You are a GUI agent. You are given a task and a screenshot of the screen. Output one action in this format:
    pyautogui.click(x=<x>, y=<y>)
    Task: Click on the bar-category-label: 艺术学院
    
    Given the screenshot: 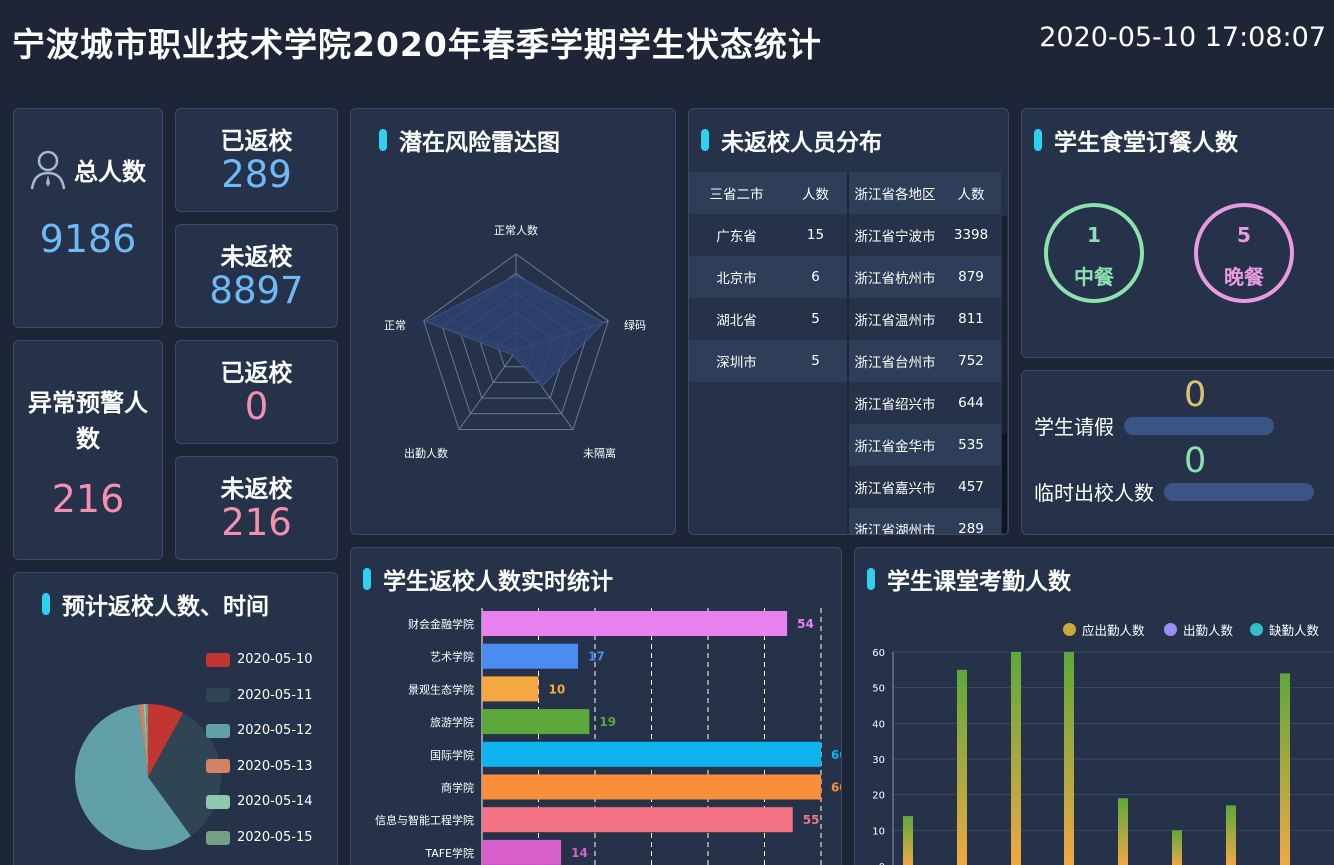 What is the action you would take?
    pyautogui.click(x=452, y=657)
    